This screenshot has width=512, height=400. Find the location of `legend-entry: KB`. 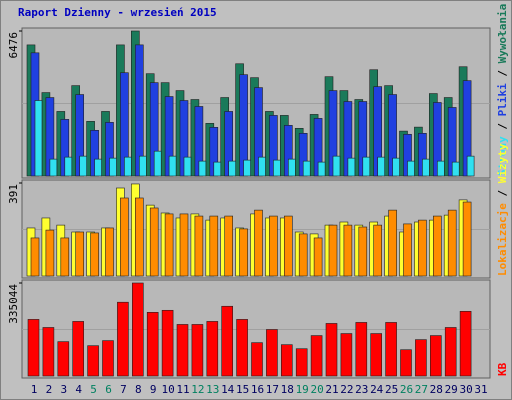

legend-entry: KB is located at coordinates (502, 369).